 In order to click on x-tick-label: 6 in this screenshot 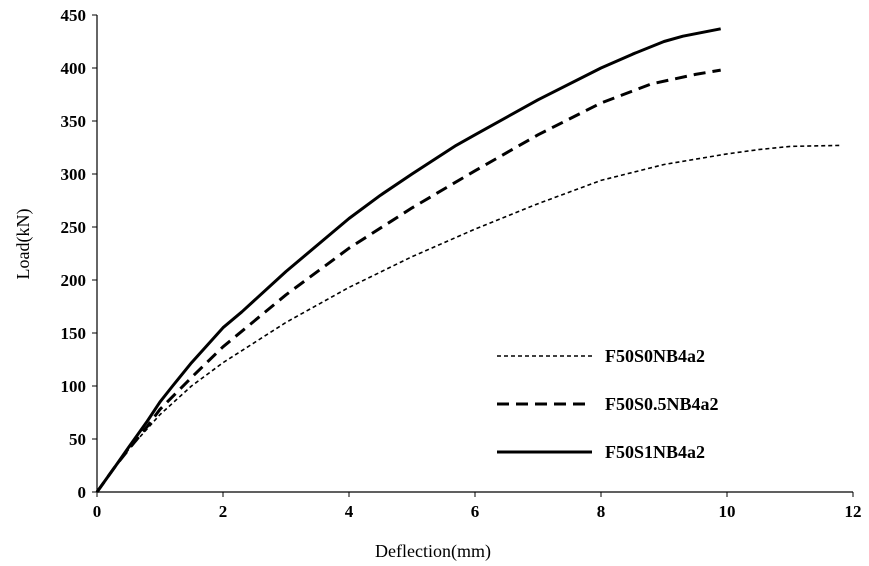, I will do `click(475, 511)`.